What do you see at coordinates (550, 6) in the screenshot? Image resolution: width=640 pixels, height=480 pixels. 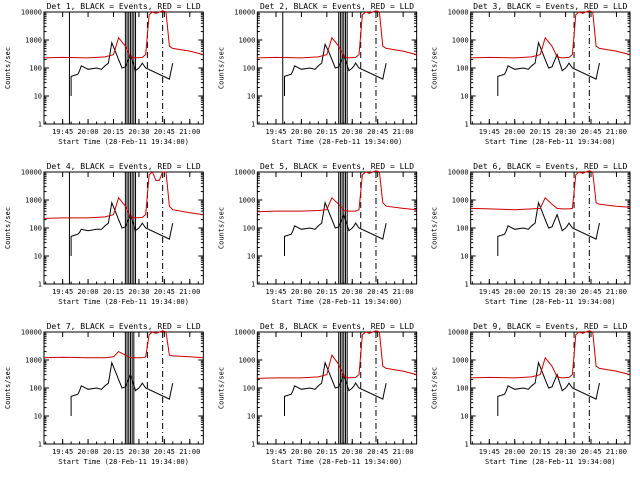 I see `panel-title: Det 3, BLACK = Events, RED = LLD` at bounding box center [550, 6].